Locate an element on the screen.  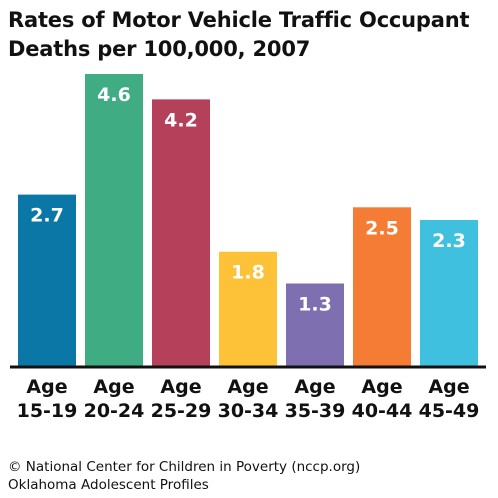
x-tick-label: 25-29 is located at coordinates (181, 411).